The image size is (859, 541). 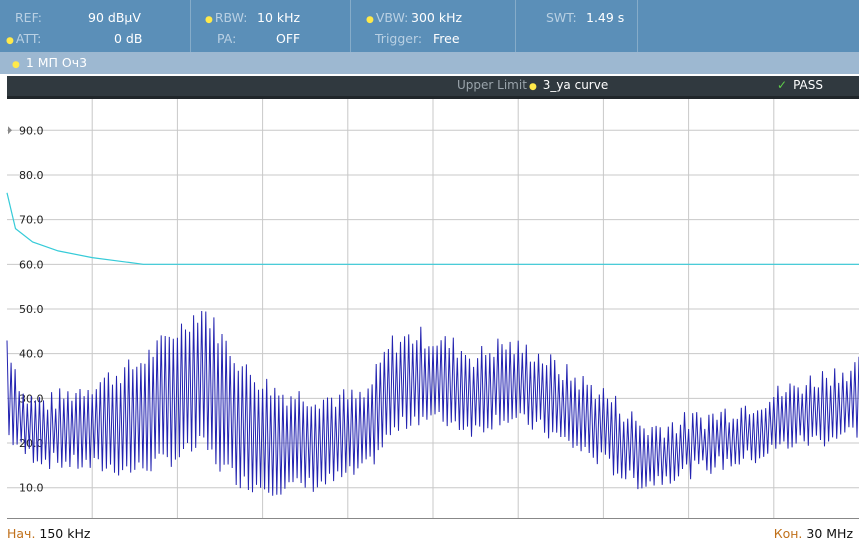 I want to click on vbw-label: ● VBW:, so click(x=387, y=17).